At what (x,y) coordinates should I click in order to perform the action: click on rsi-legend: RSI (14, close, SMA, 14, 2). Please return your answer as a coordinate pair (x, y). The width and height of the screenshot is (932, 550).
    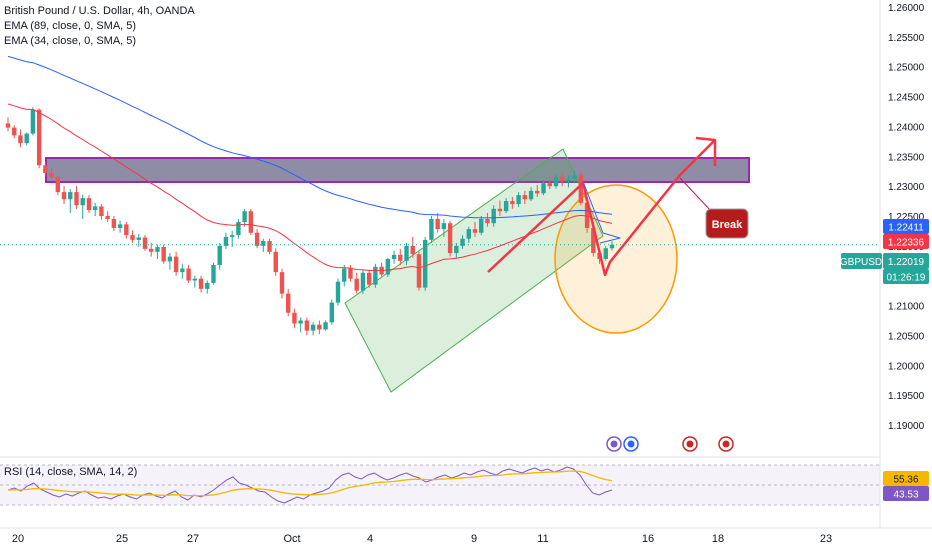
    Looking at the image, I should click on (71, 472).